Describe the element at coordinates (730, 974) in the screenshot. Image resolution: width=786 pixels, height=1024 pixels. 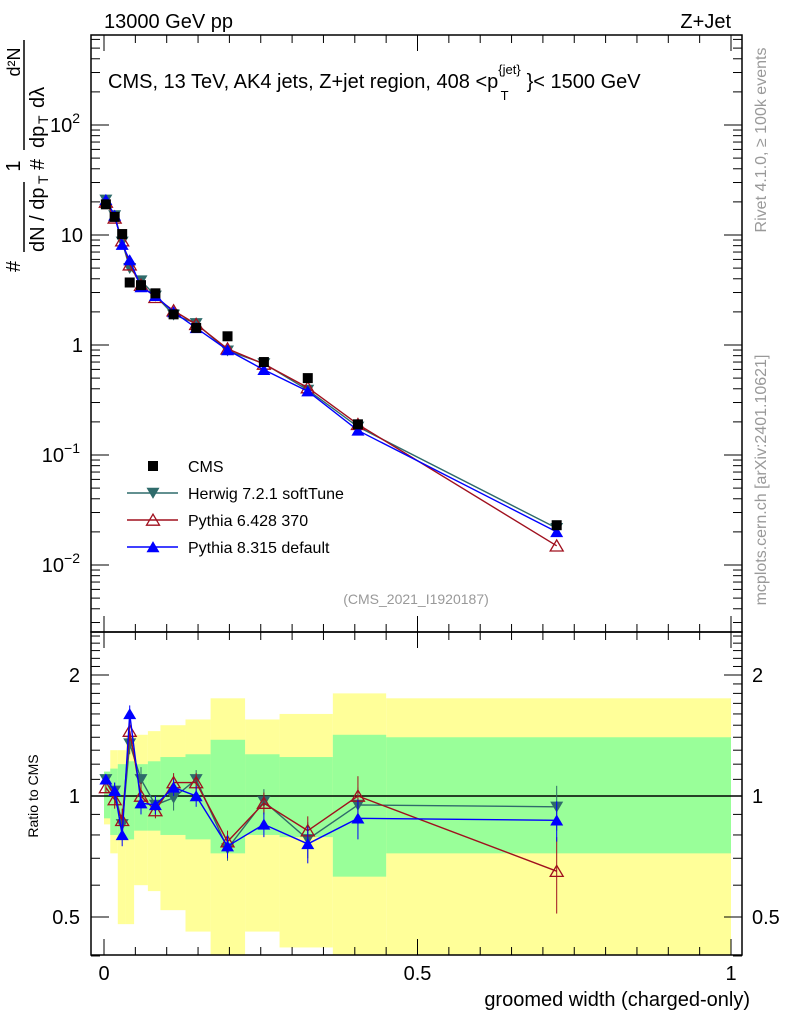
I see `x-tick-label: 1` at that location.